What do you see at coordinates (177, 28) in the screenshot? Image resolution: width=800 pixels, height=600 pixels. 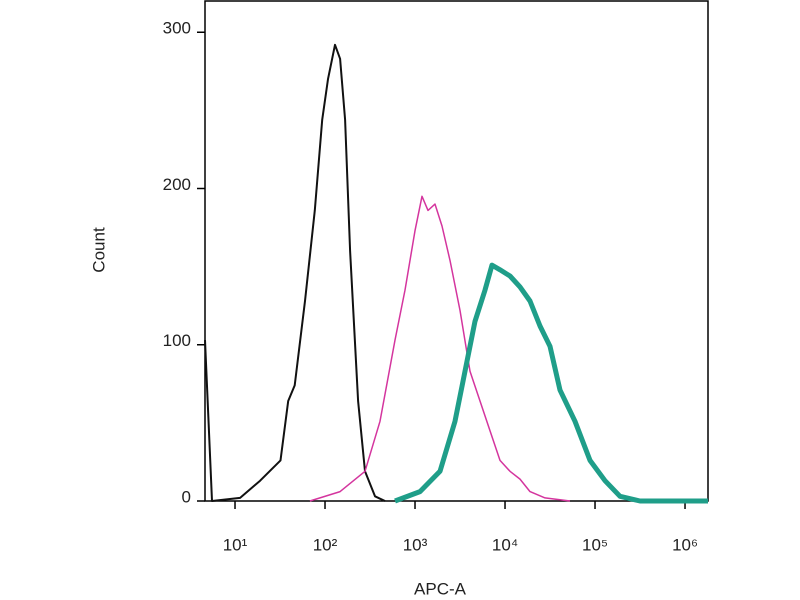 I see `y-tick-label: 300` at bounding box center [177, 28].